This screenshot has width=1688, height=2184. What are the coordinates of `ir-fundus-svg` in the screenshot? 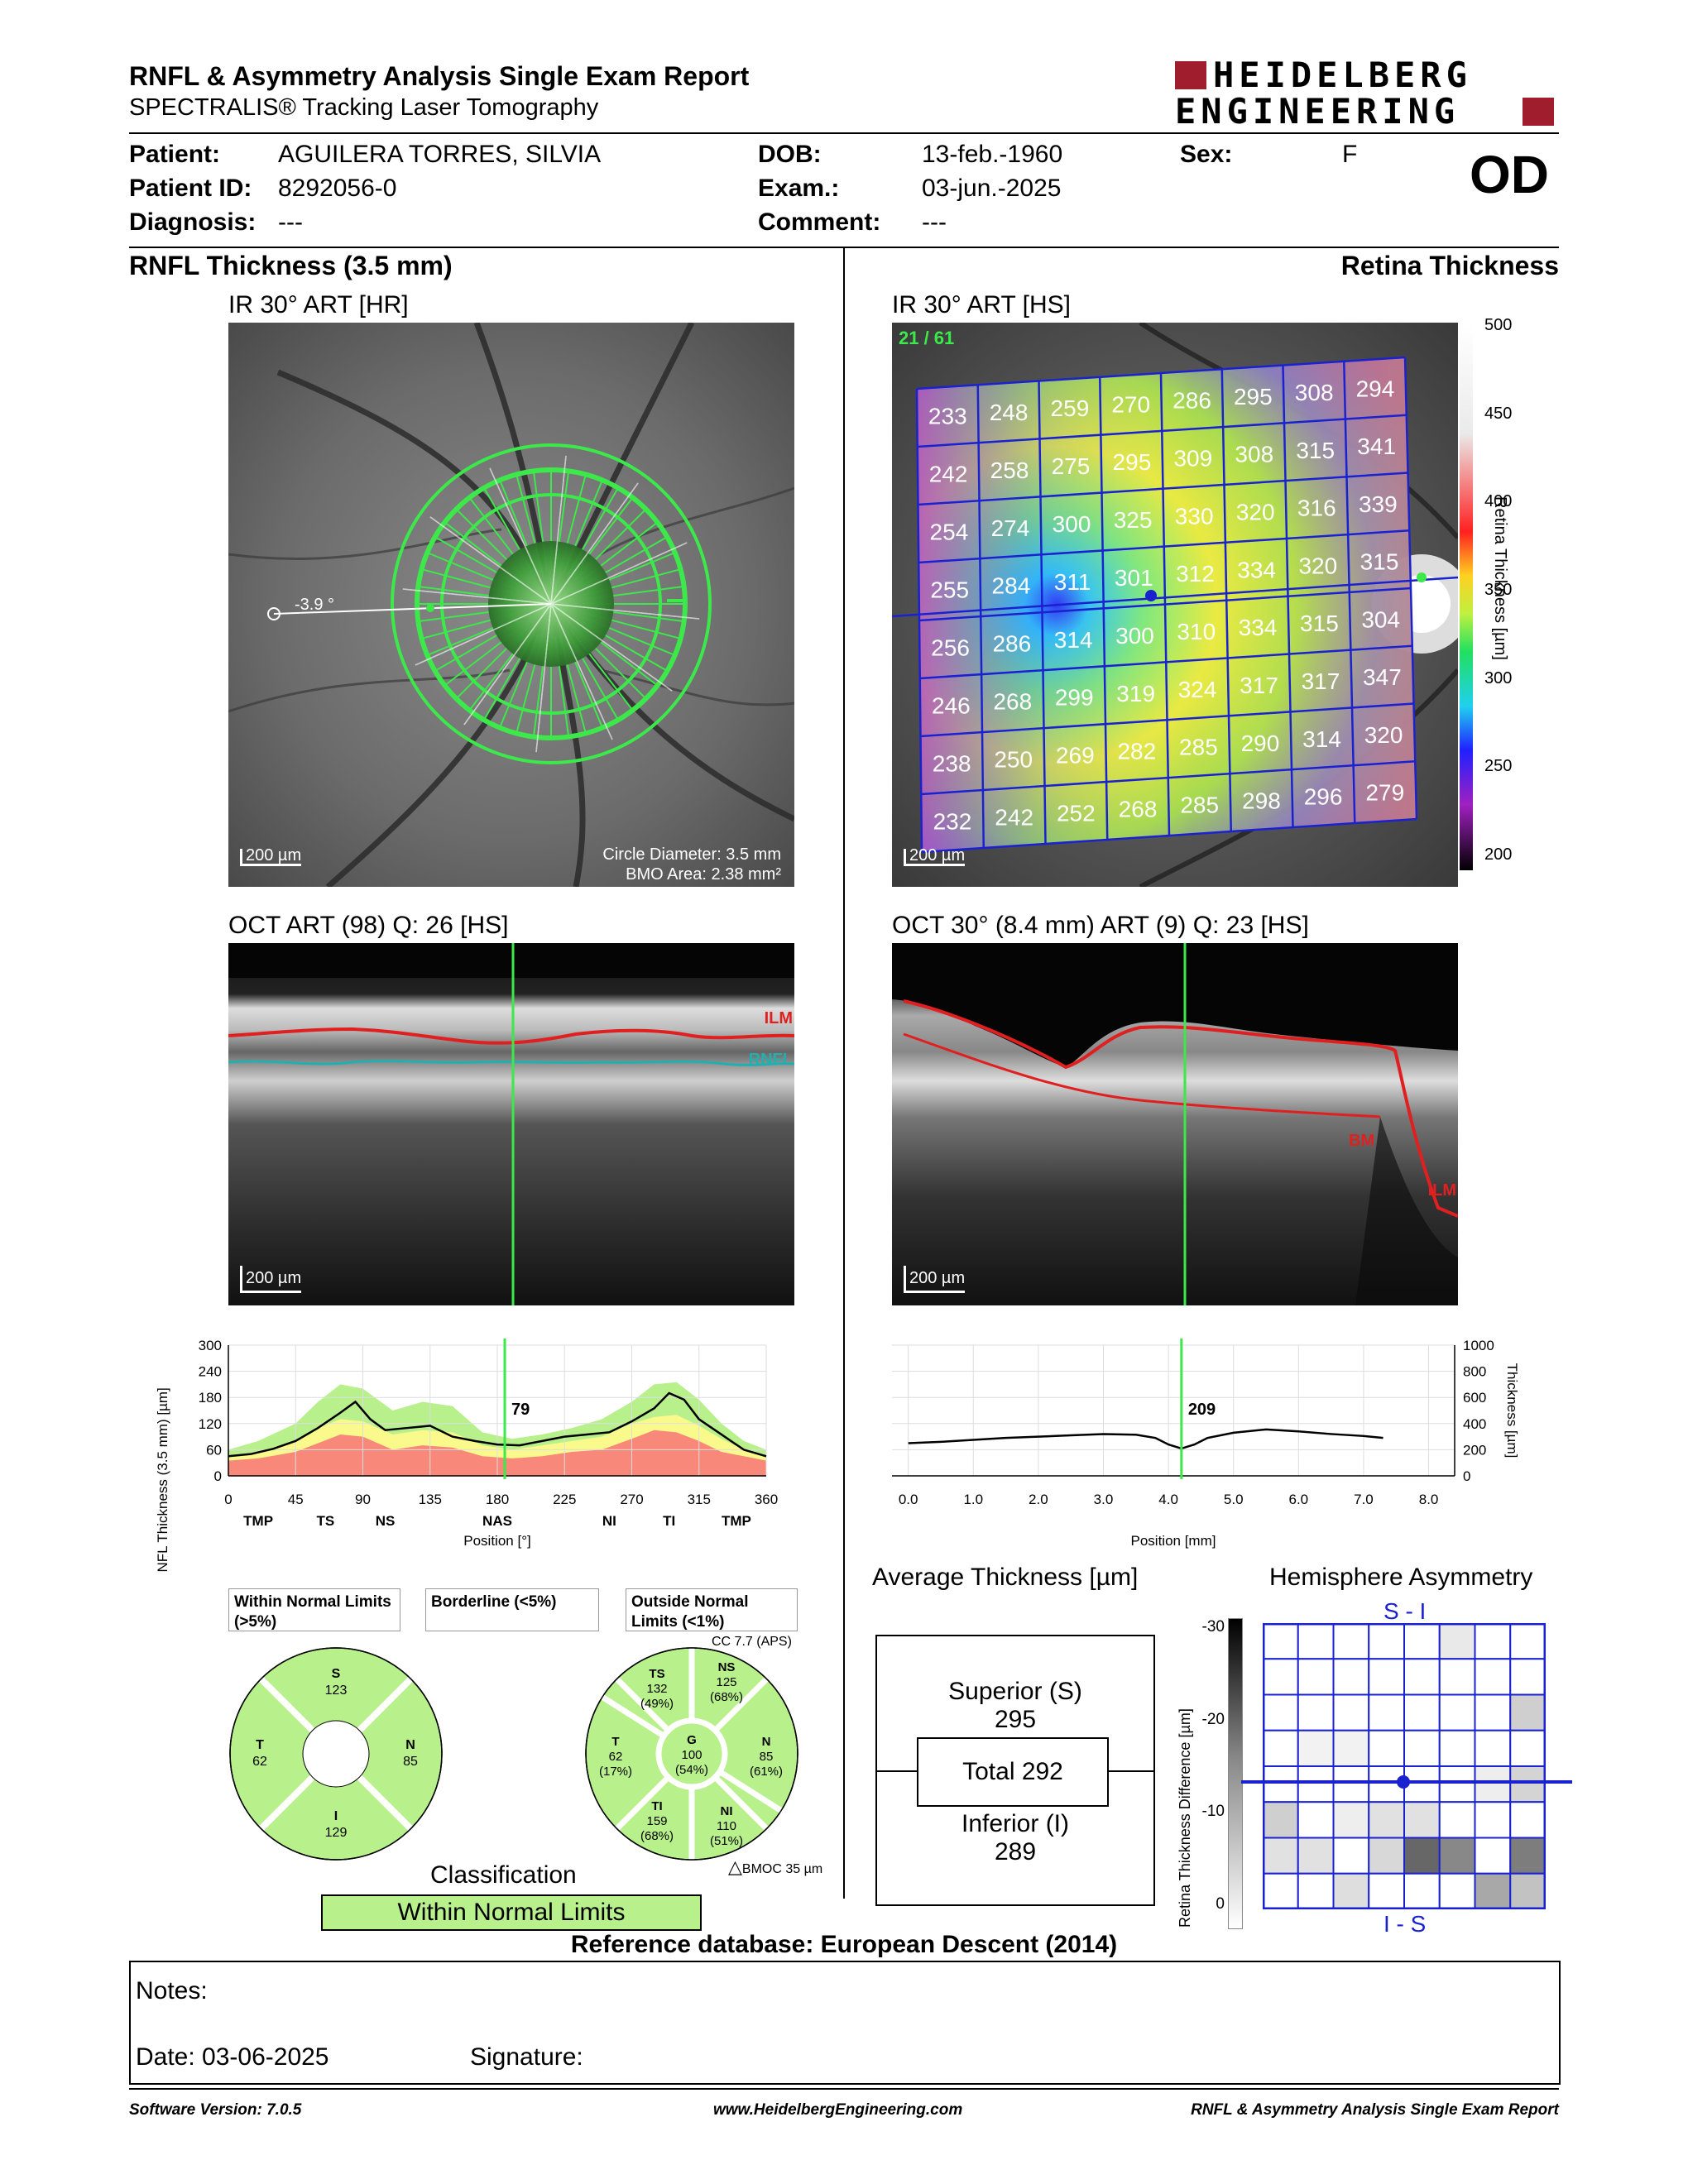 It's located at (511, 605).